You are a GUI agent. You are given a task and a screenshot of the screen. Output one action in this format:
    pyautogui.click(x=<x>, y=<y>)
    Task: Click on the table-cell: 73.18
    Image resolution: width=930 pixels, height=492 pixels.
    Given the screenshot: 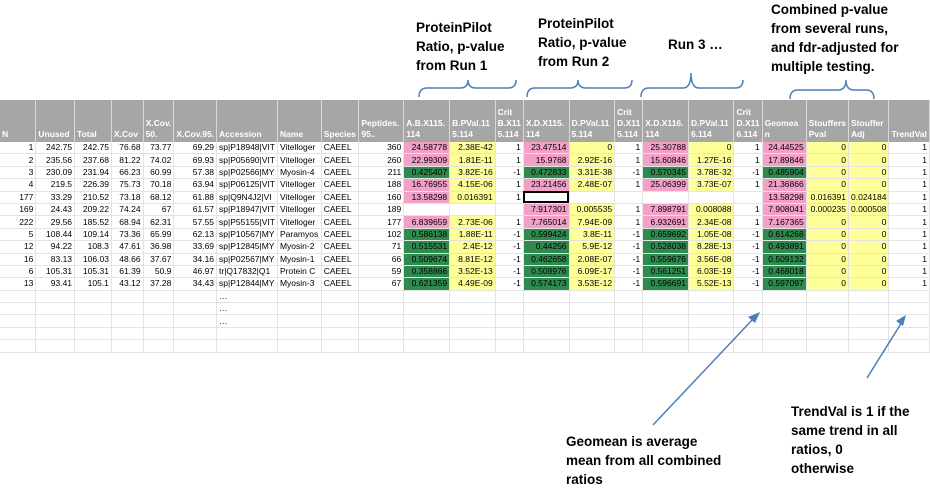 What is the action you would take?
    pyautogui.click(x=127, y=197)
    